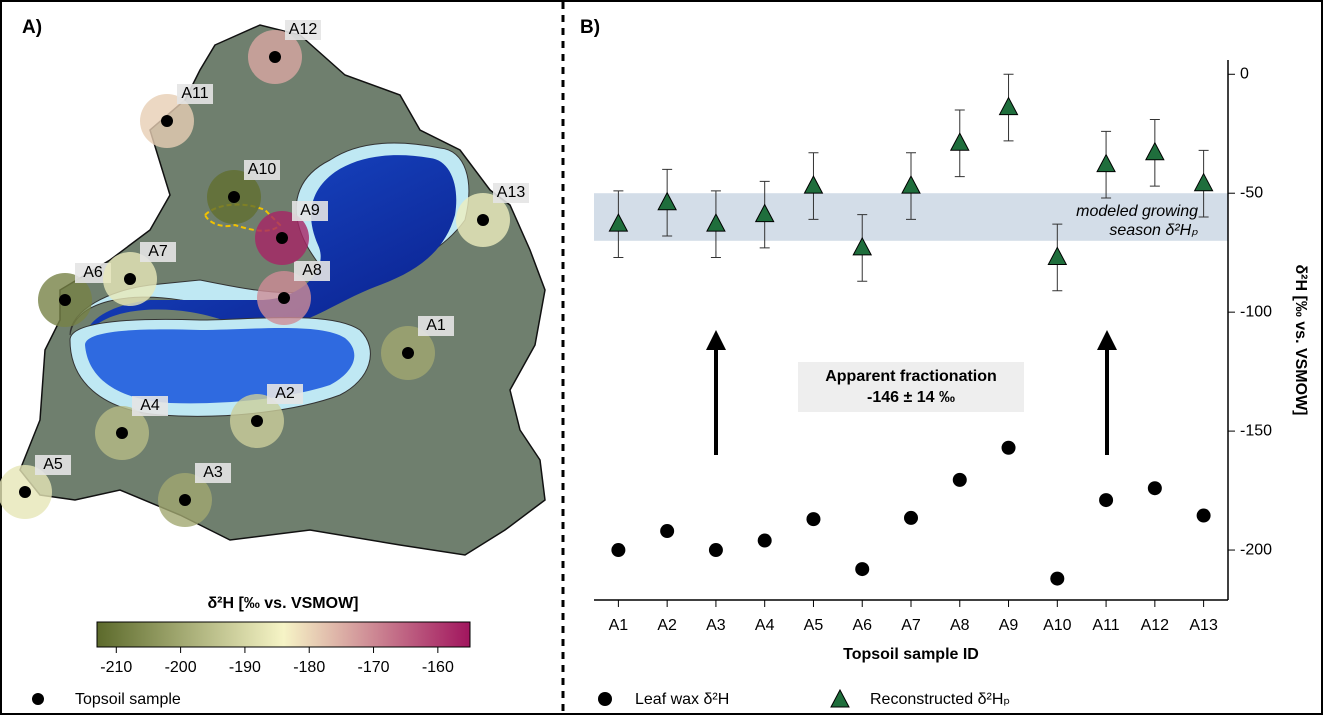 This screenshot has width=1323, height=715. I want to click on sample-label: A13, so click(511, 192).